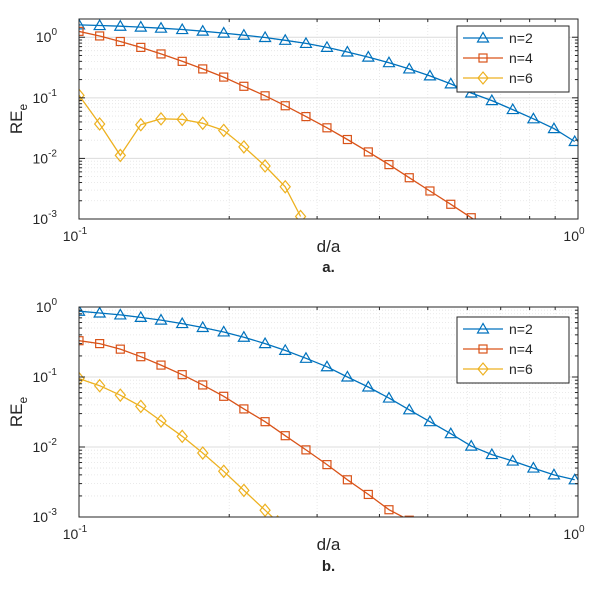  Describe the element at coordinates (45, 446) in the screenshot. I see `y-tick-label: 10⁻²` at that location.